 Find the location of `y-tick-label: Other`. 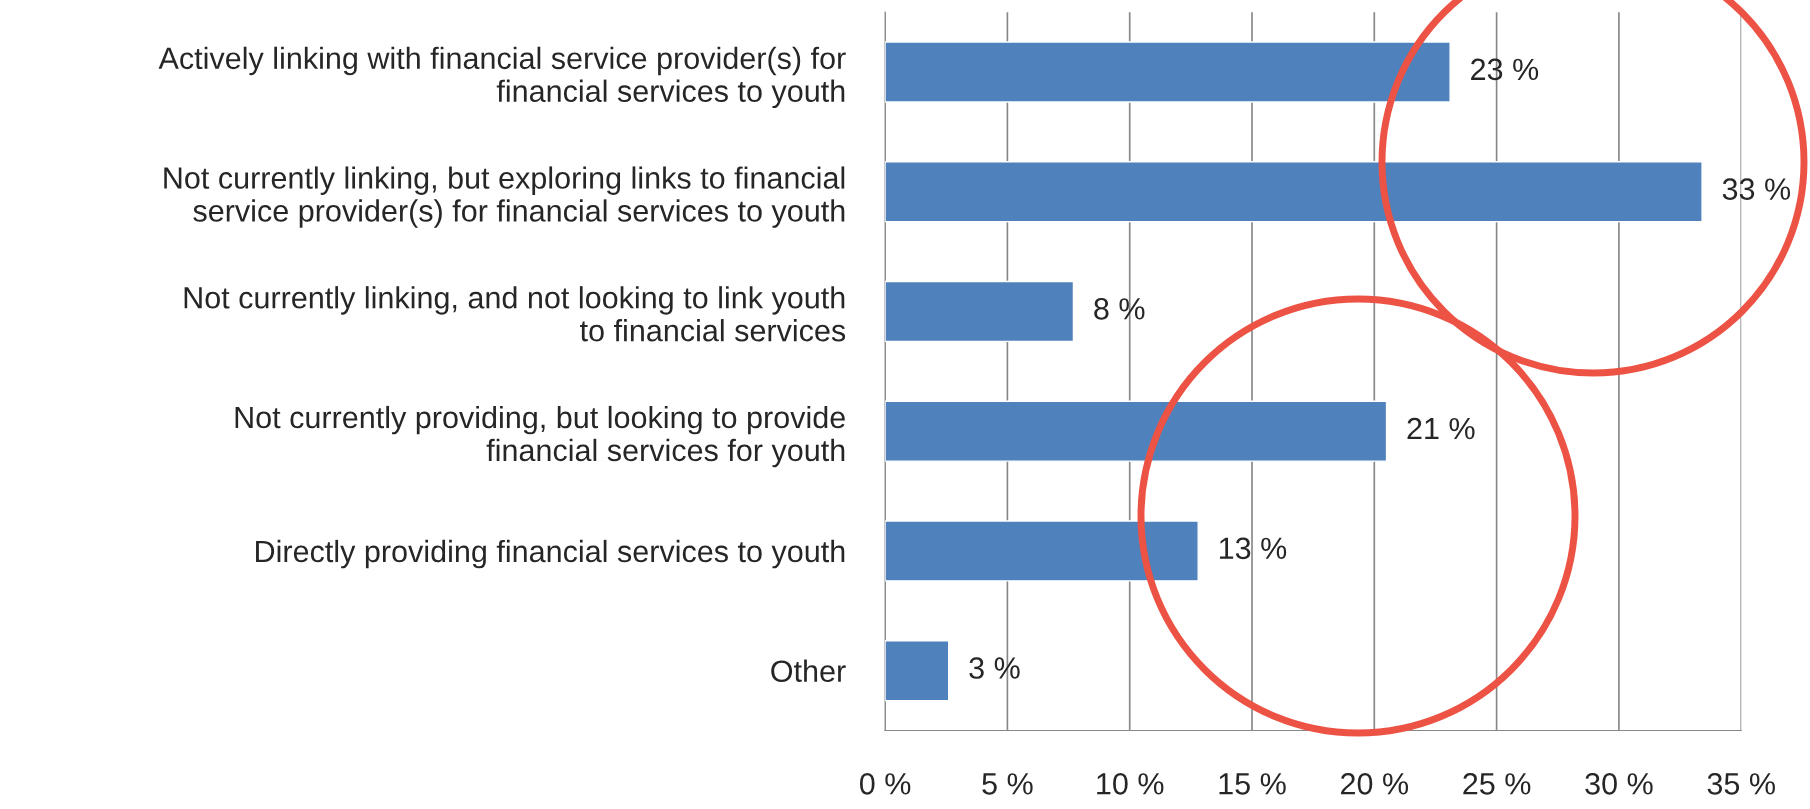

y-tick-label: Other is located at coordinates (808, 671).